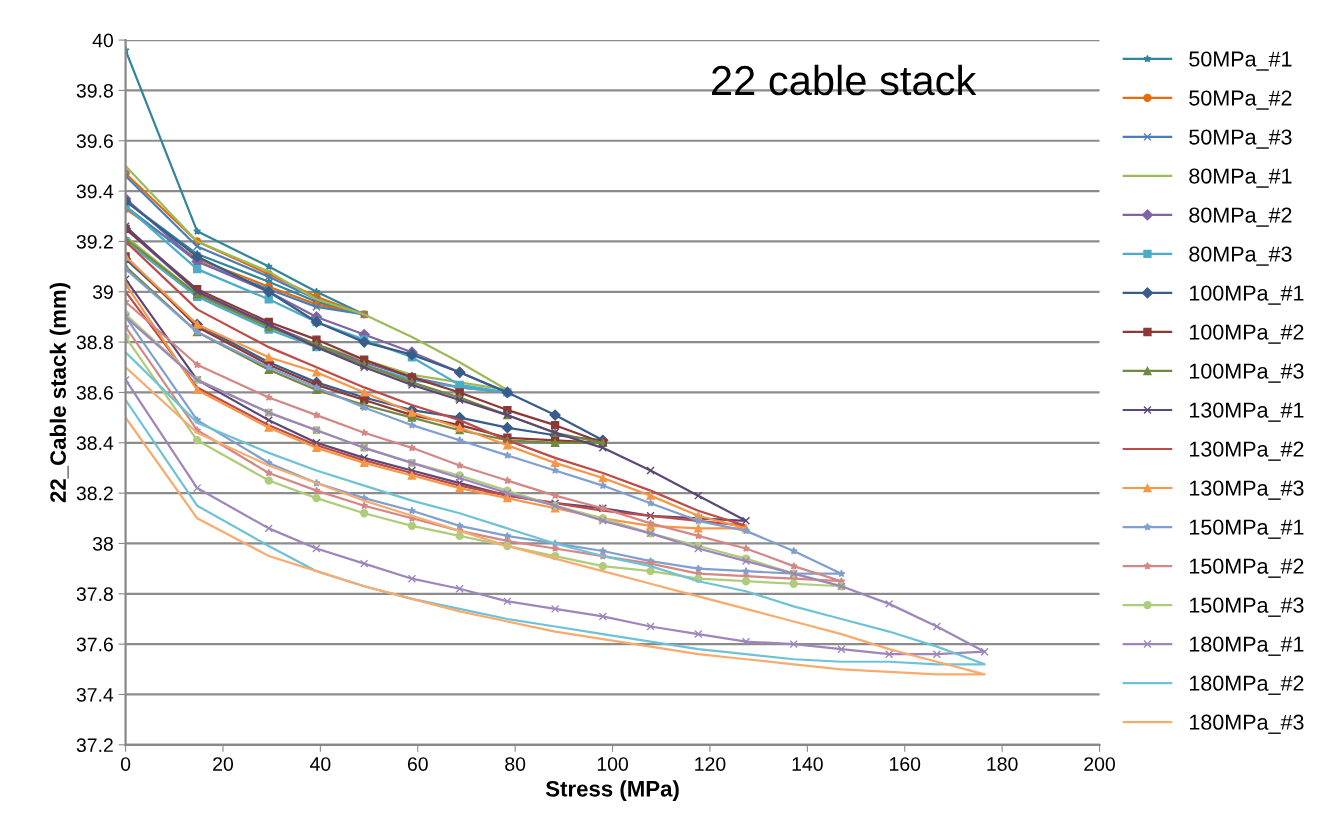 This screenshot has width=1336, height=835. Describe the element at coordinates (95, 191) in the screenshot. I see `y-tick-label: 39.4` at that location.